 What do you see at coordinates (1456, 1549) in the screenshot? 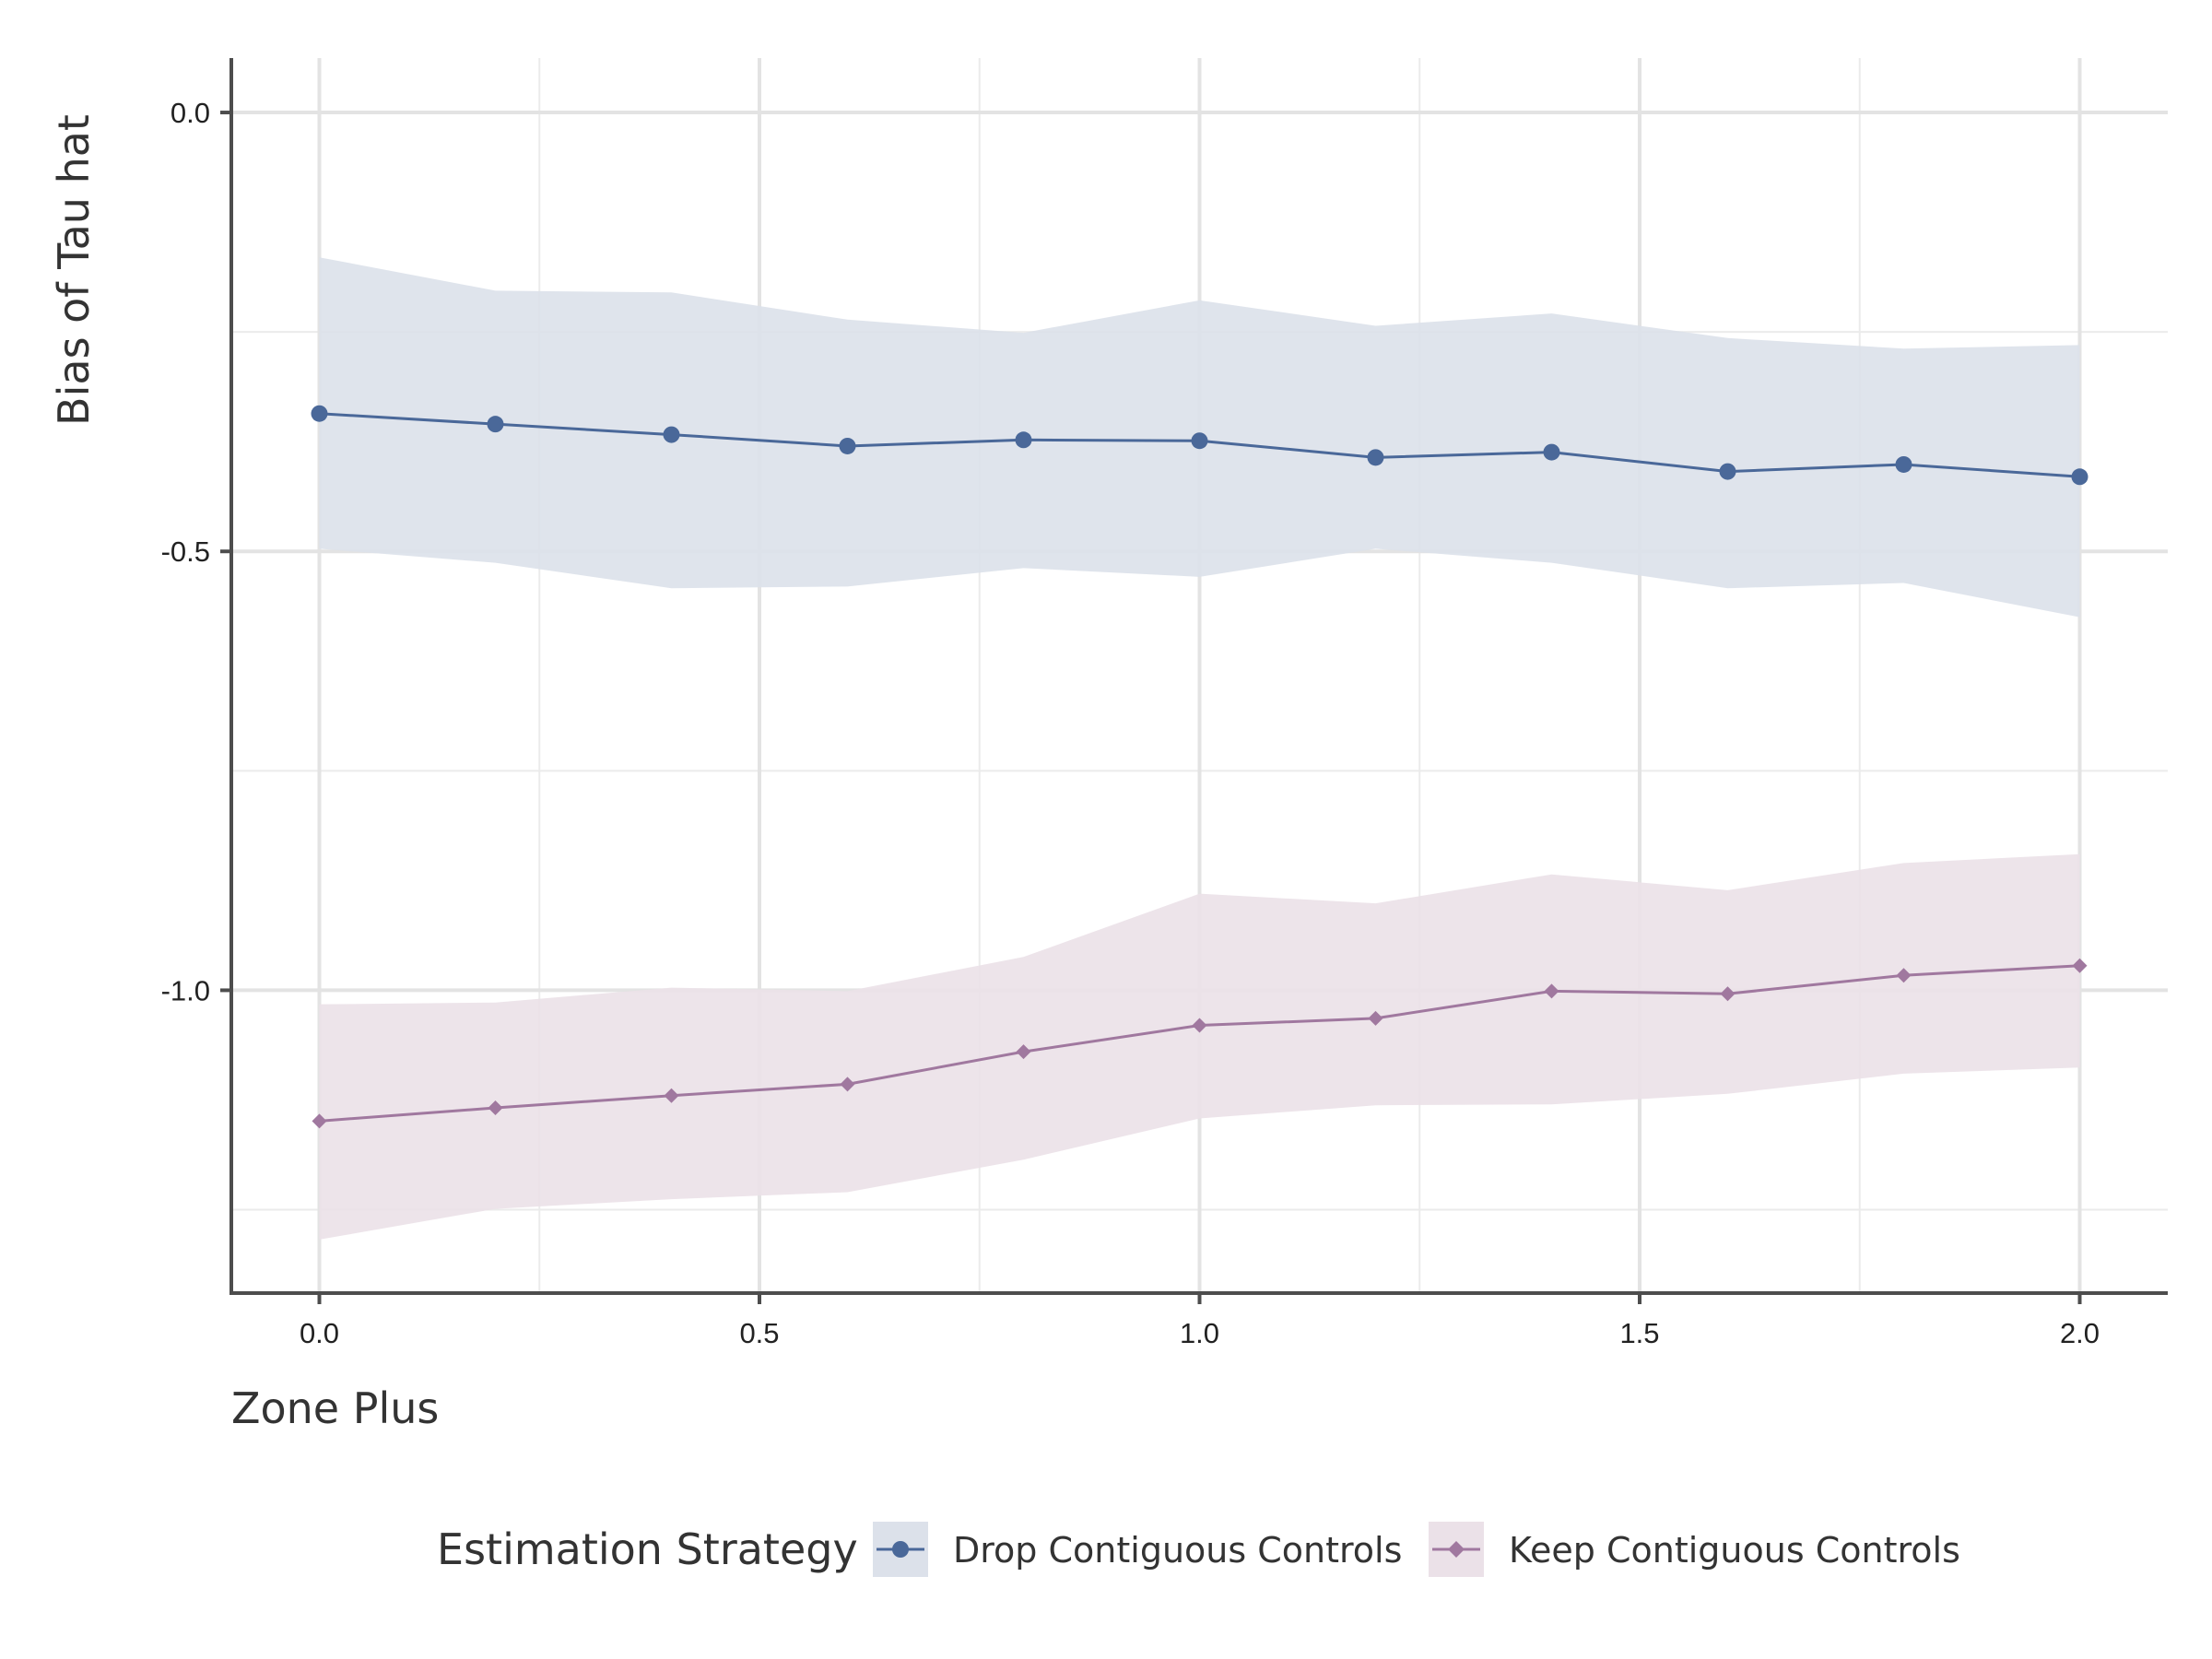
I see `legend-key-keep-marker` at bounding box center [1456, 1549].